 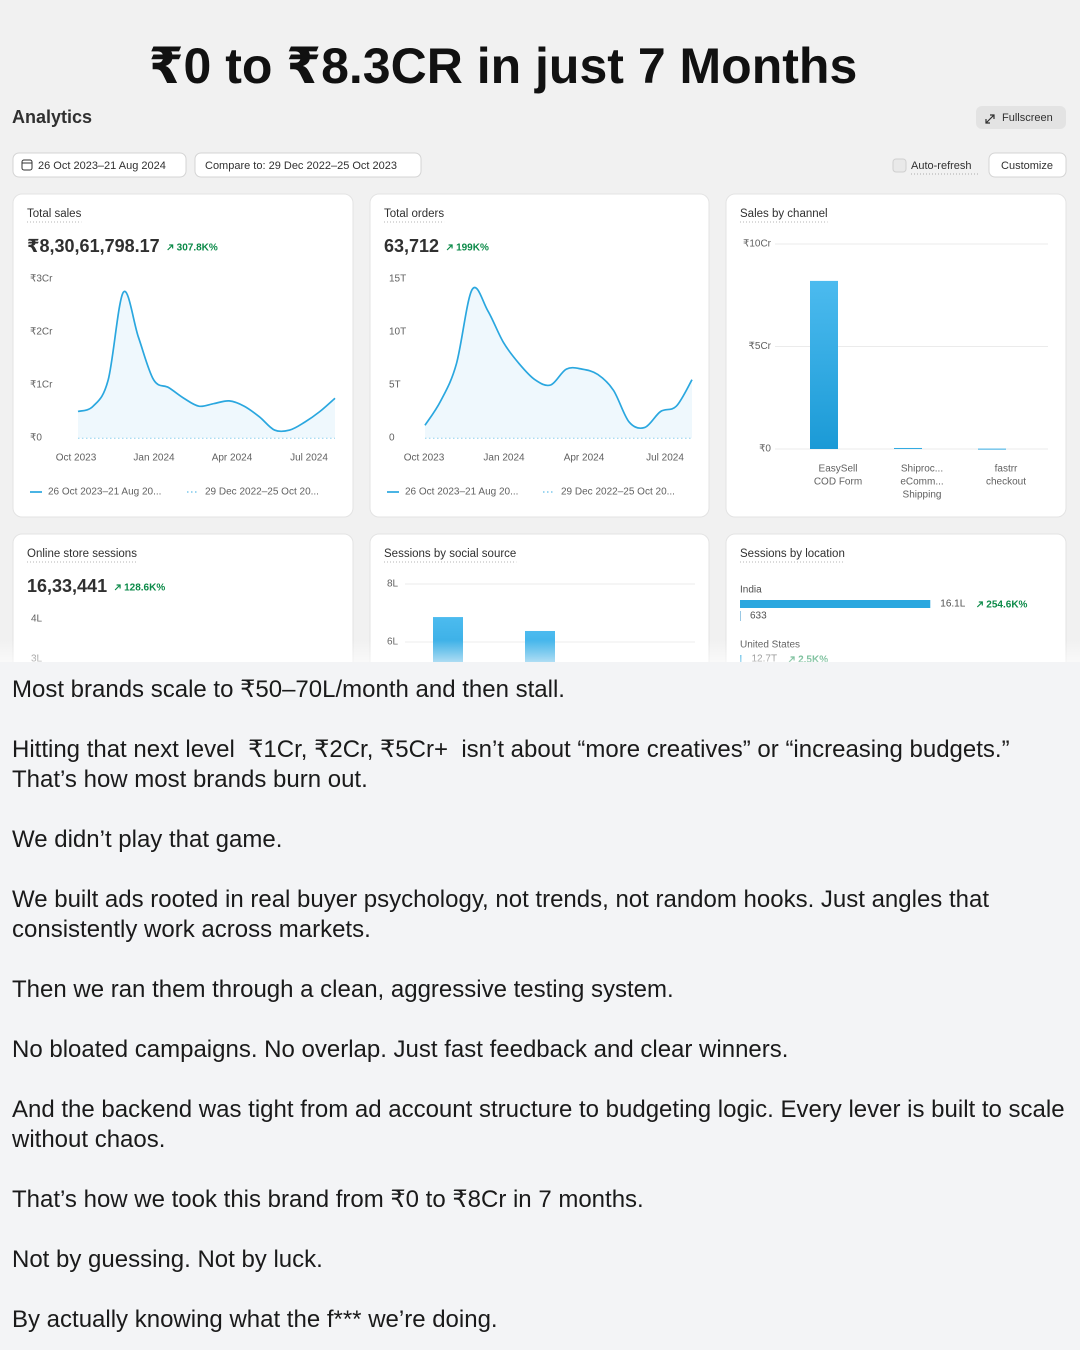 I want to click on x-tick-label: fastrr, so click(x=1006, y=469).